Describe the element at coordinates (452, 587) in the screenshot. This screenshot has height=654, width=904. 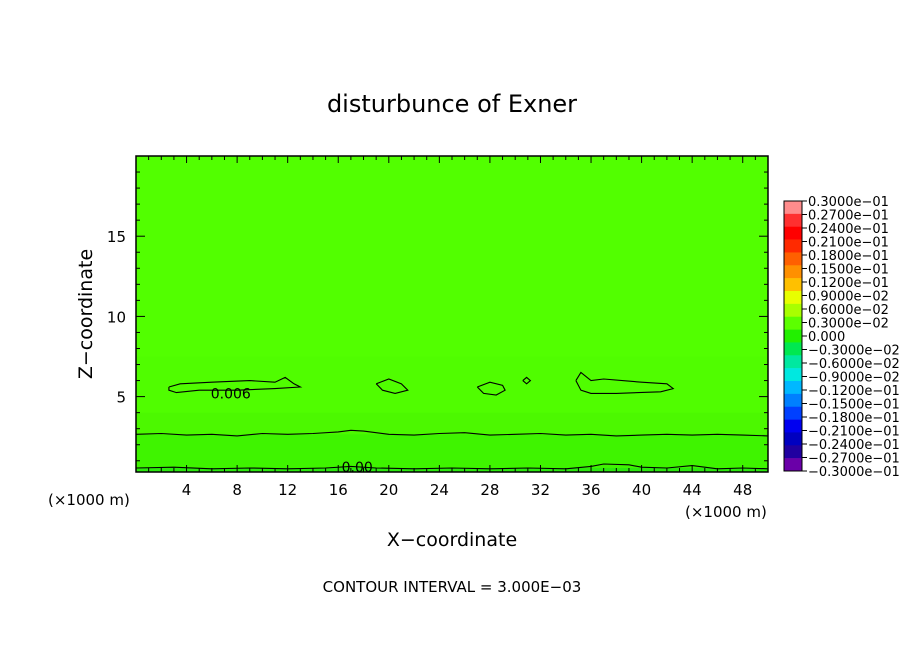
I see `contour-interval-note: CONTOUR INTERVAL = 3.000E−03` at that location.